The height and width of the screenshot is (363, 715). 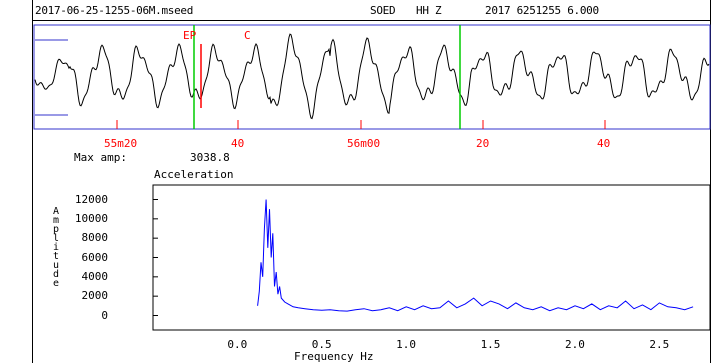 I want to click on x-tick-label: 1.0, so click(x=406, y=344).